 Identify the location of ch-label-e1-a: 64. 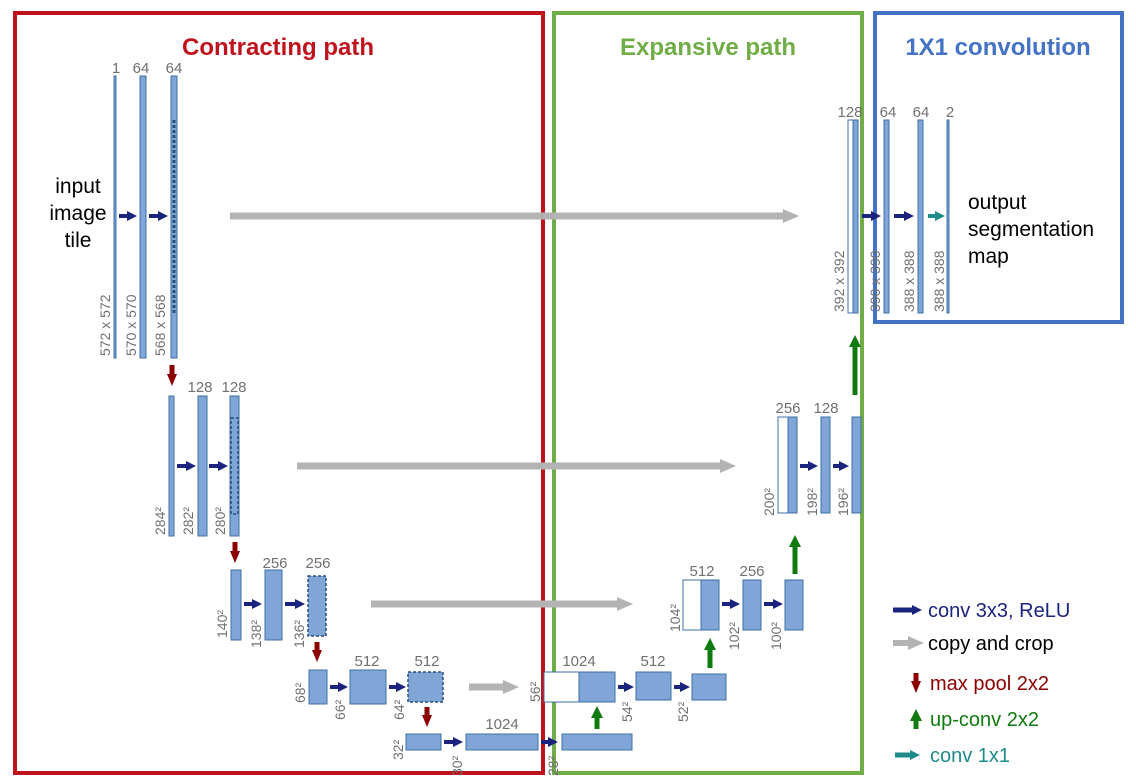
(888, 112).